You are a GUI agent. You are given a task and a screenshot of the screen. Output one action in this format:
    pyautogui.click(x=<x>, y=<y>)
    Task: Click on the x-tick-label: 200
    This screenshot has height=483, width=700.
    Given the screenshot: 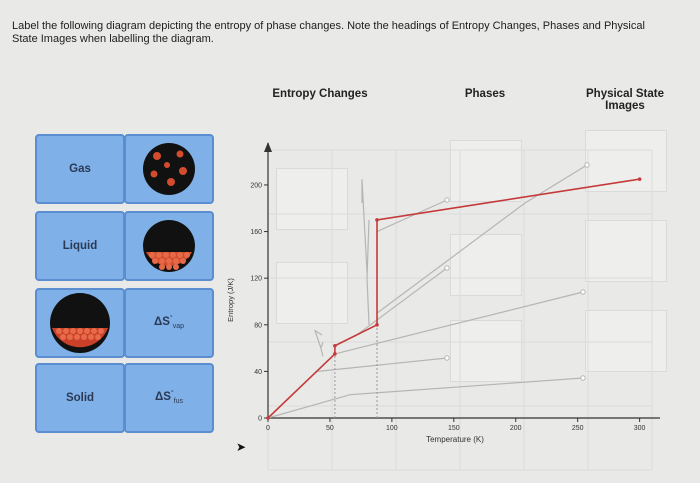 What is the action you would take?
    pyautogui.click(x=516, y=428)
    